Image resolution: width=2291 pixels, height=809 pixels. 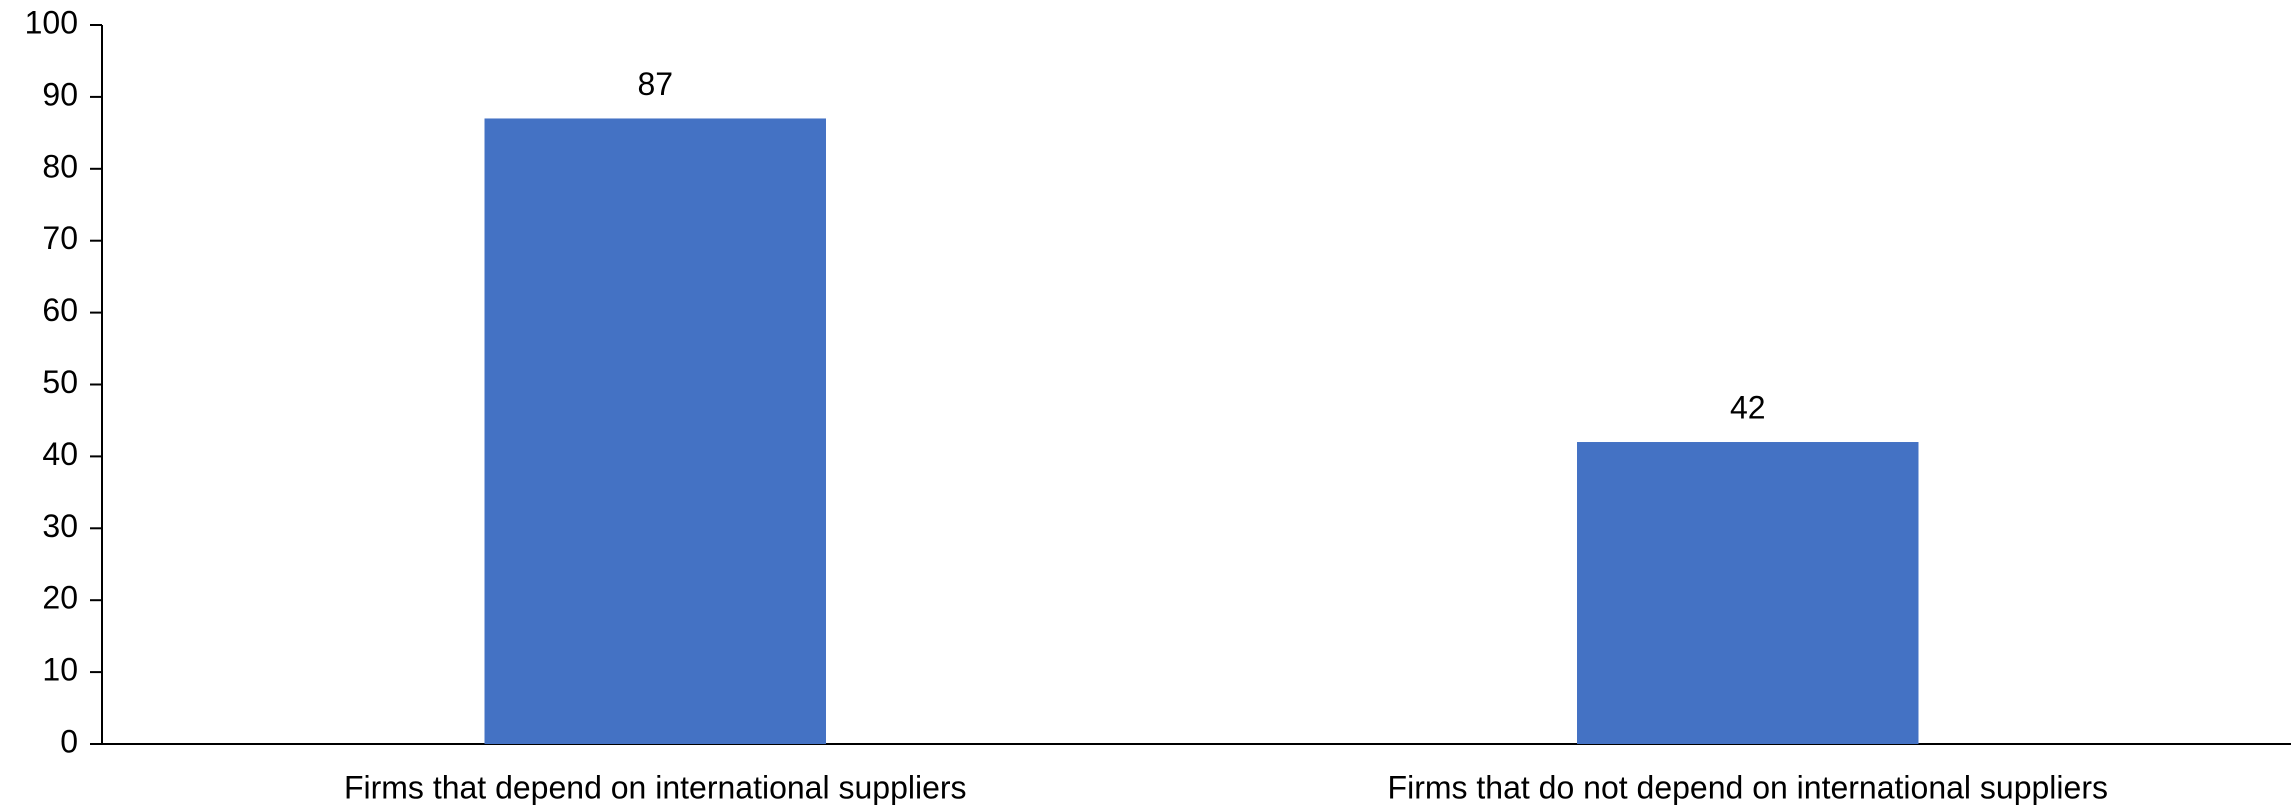 I want to click on y-tick-label: 80, so click(x=60, y=166).